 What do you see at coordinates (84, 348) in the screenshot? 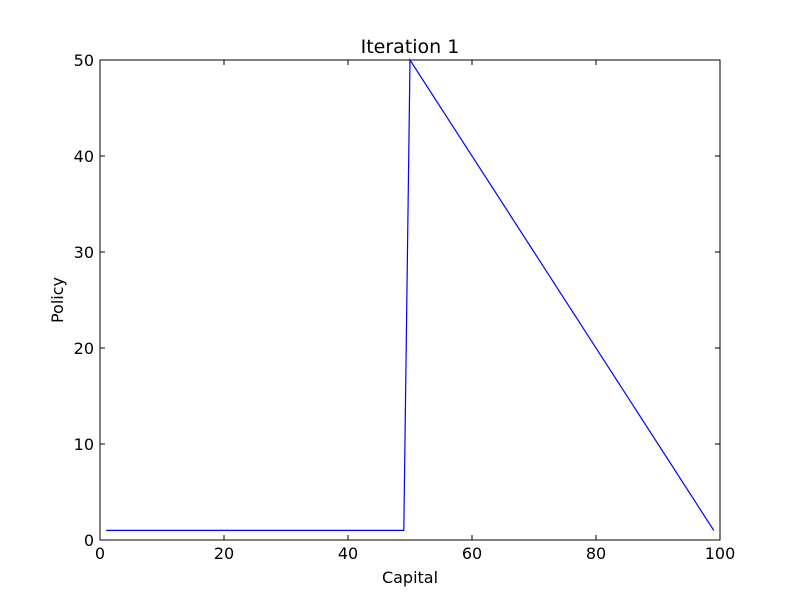
I see `y-tick-label: 20` at bounding box center [84, 348].